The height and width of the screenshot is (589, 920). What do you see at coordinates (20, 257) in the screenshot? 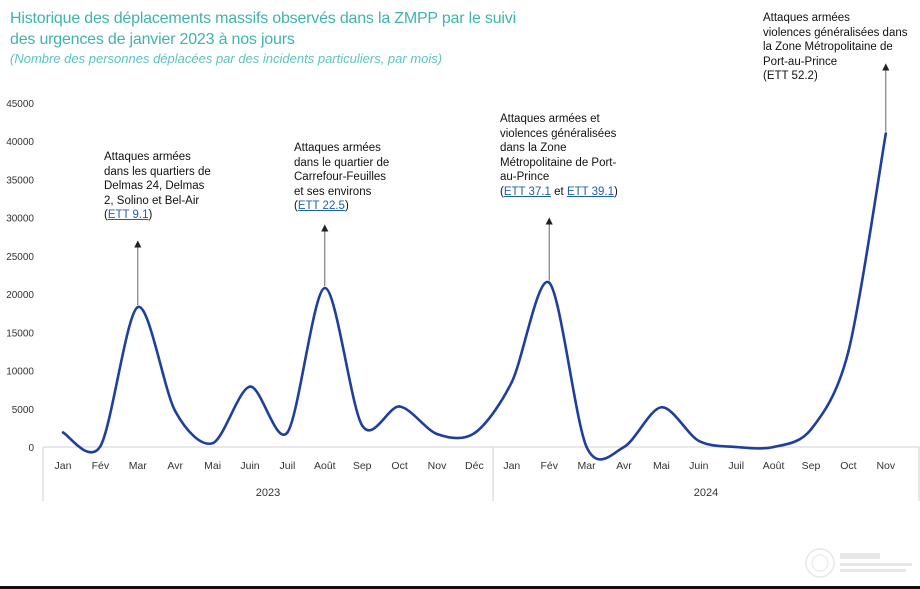
I see `y-tick-label: 25000` at bounding box center [20, 257].